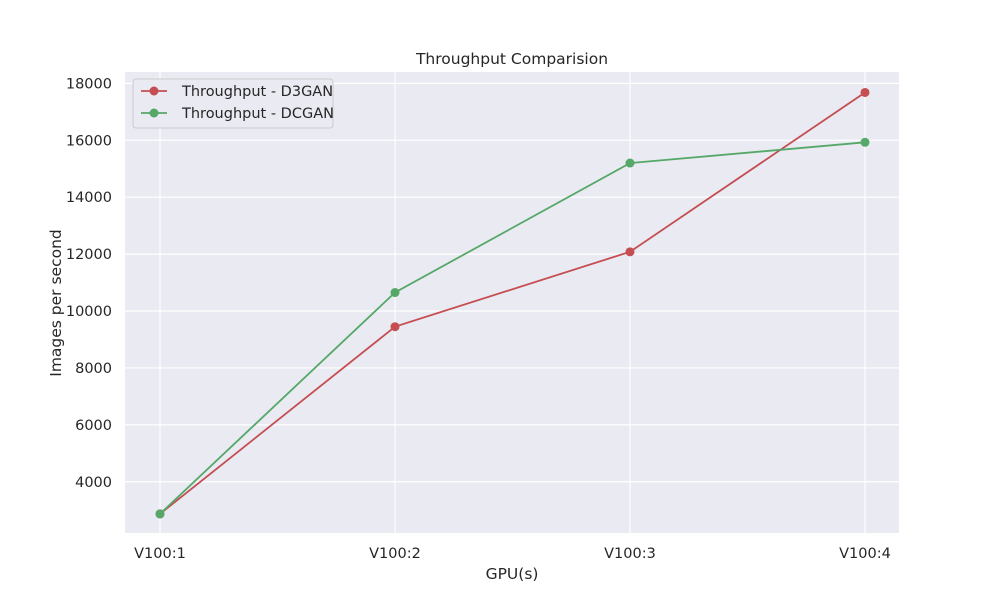 The image size is (1000, 604). Describe the element at coordinates (89, 84) in the screenshot. I see `y-tick-label: 18000` at that location.